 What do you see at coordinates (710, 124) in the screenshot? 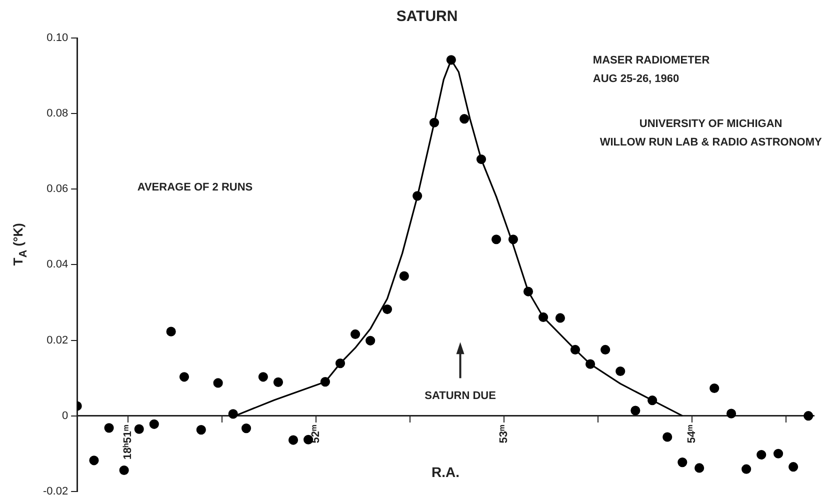
I see `annotation: UNIVERSITY OF MICHIGAN` at bounding box center [710, 124].